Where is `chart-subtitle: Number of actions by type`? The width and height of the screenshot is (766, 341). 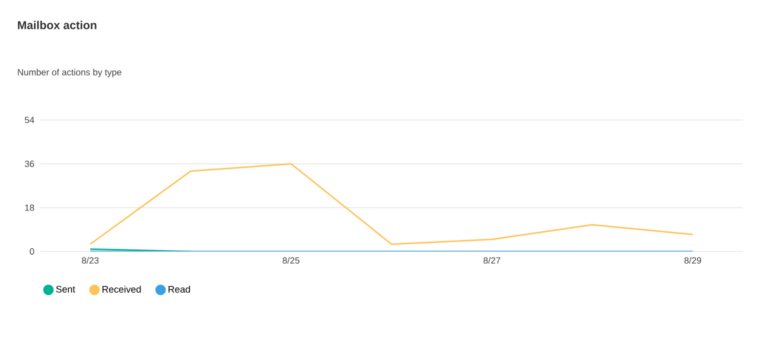
chart-subtitle: Number of actions by type is located at coordinates (70, 73).